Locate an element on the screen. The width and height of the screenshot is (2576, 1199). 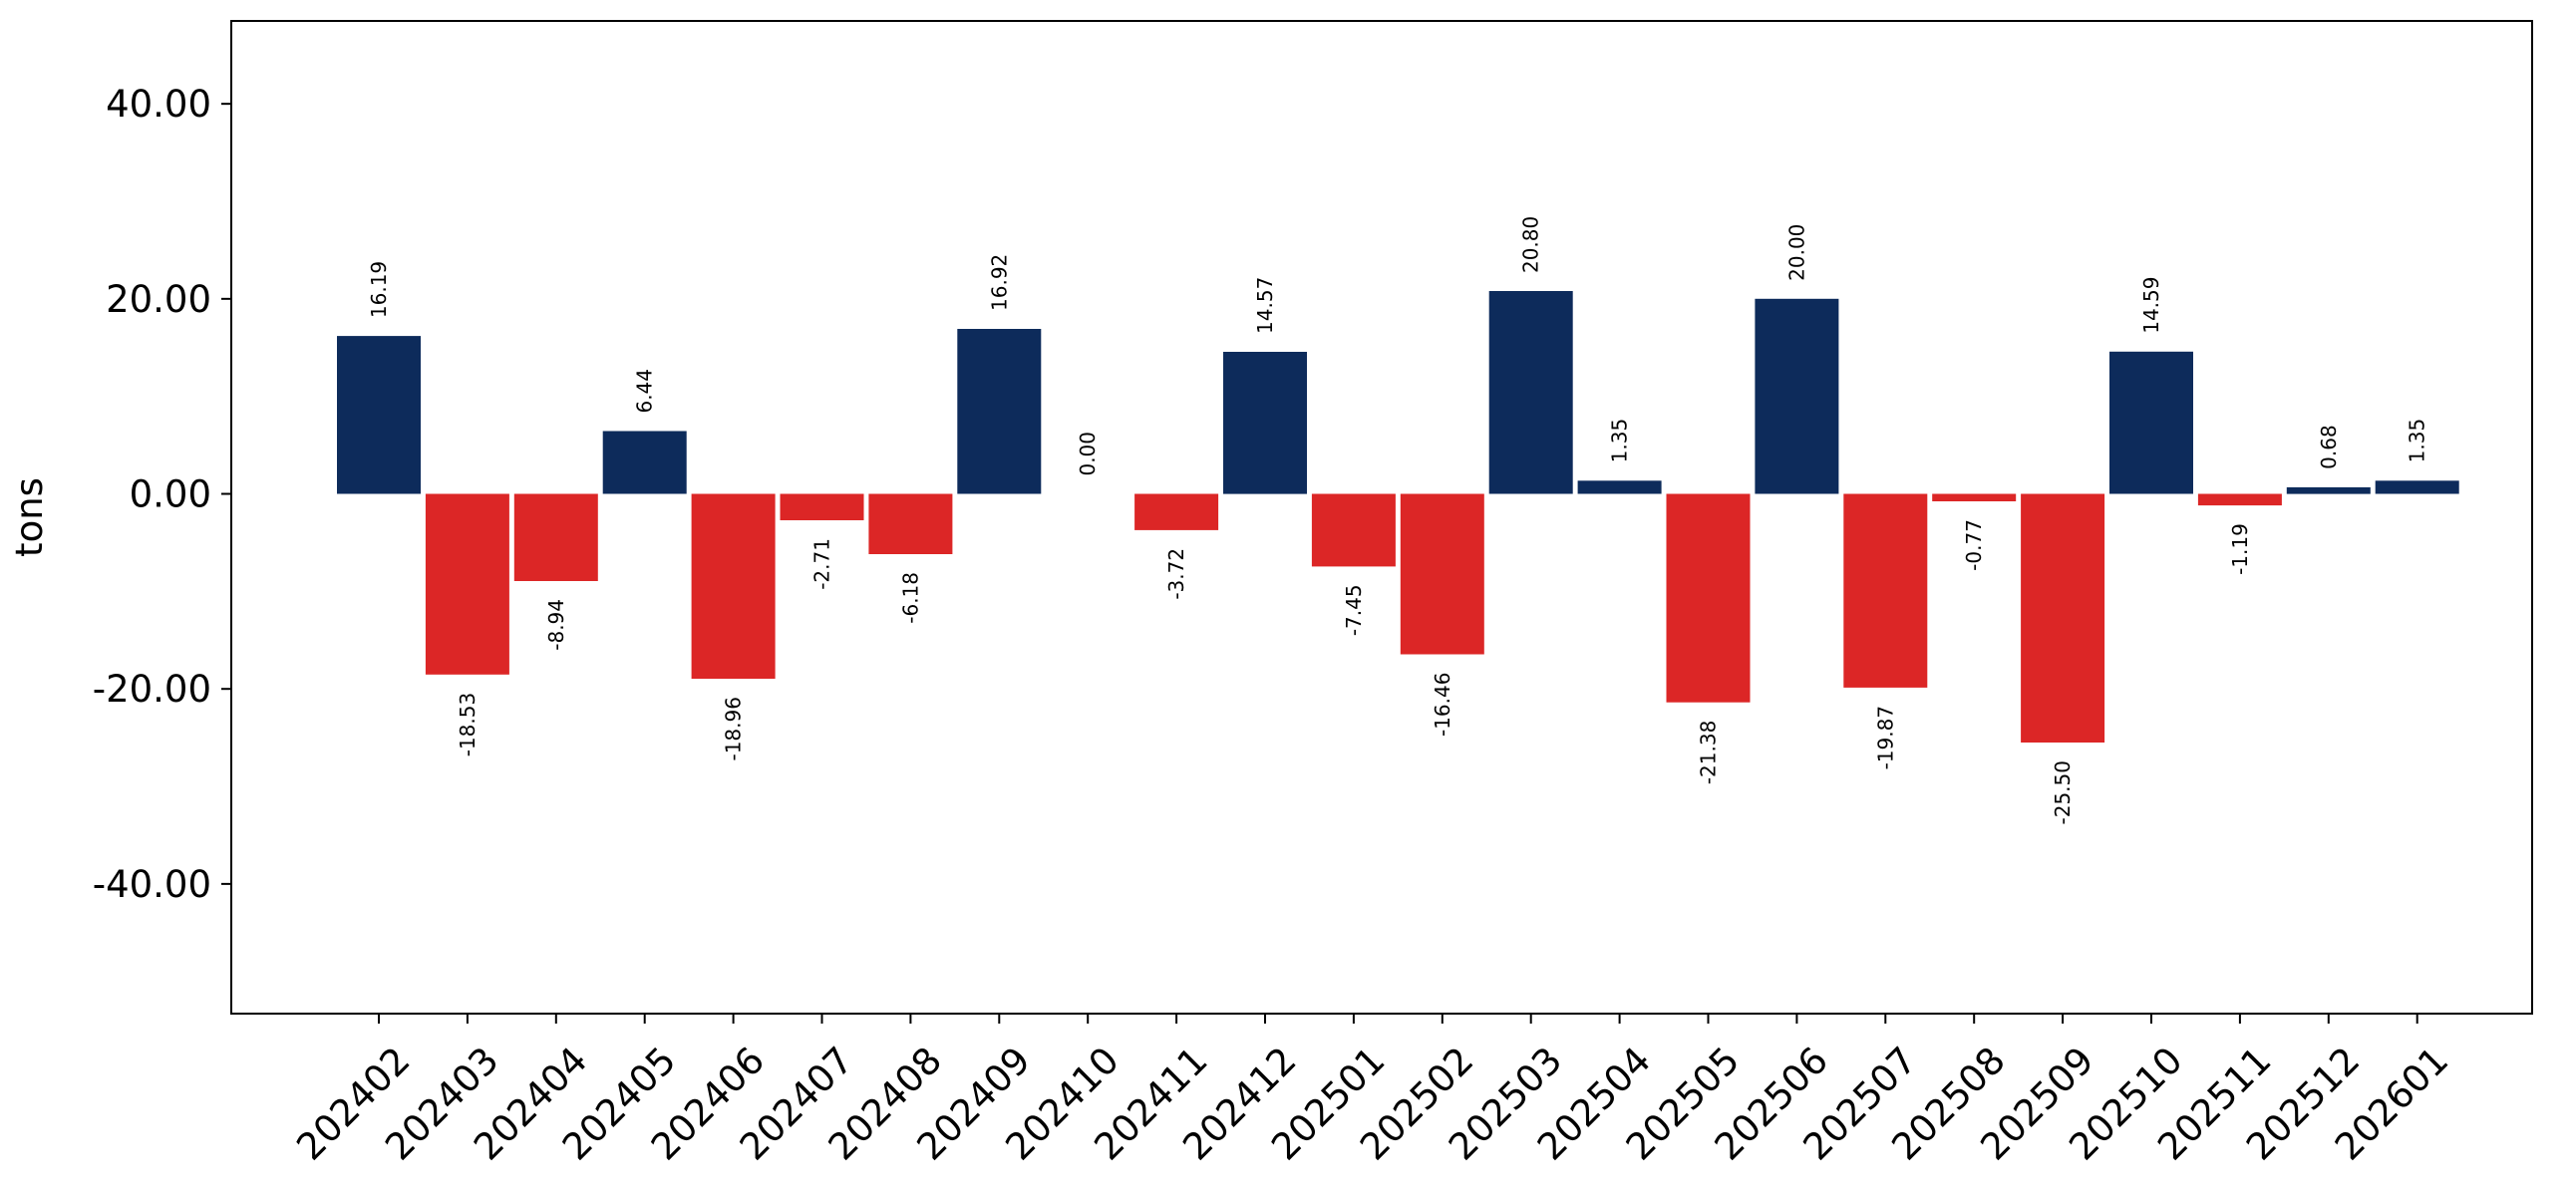
y-axis: -40.00 -20.00 0.00 20.00 40.00 is located at coordinates (162, 494).